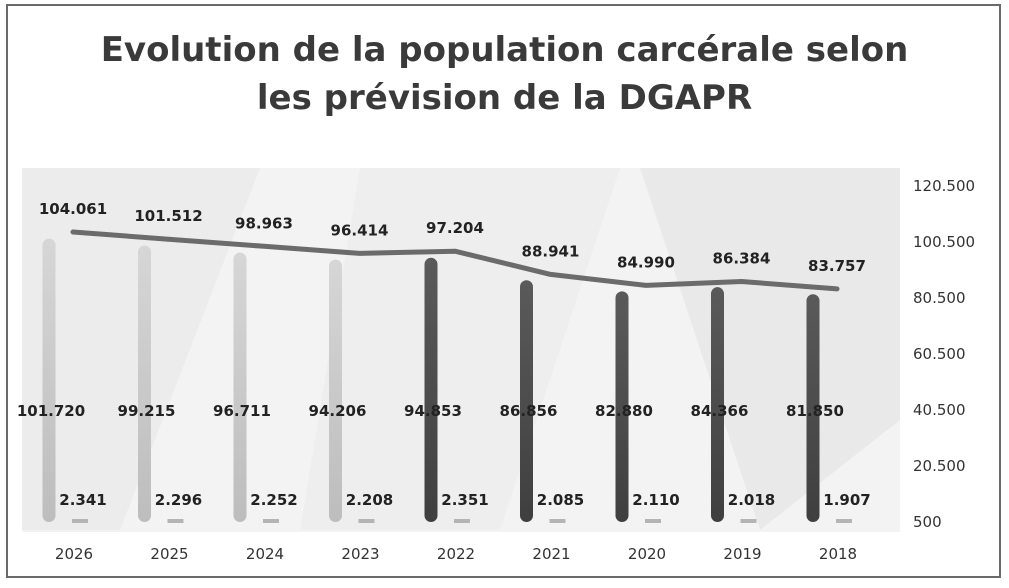  What do you see at coordinates (271, 521) in the screenshot?
I see `bar-women-2024` at bounding box center [271, 521].